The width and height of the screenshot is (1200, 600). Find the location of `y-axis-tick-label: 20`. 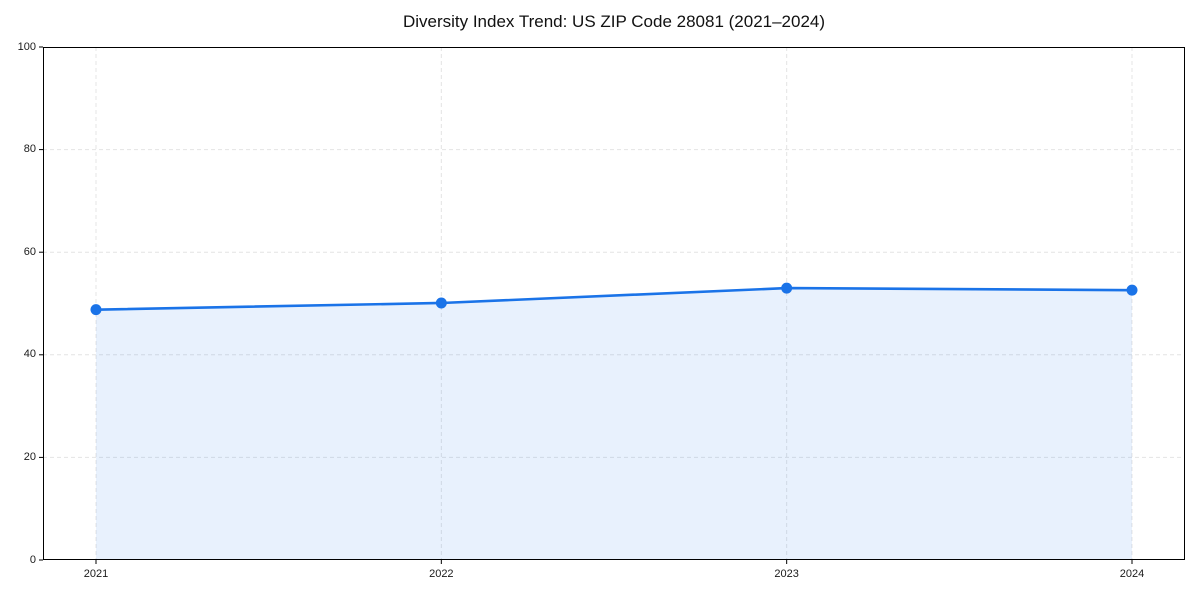

y-axis-tick-label: 20 is located at coordinates (29, 456).